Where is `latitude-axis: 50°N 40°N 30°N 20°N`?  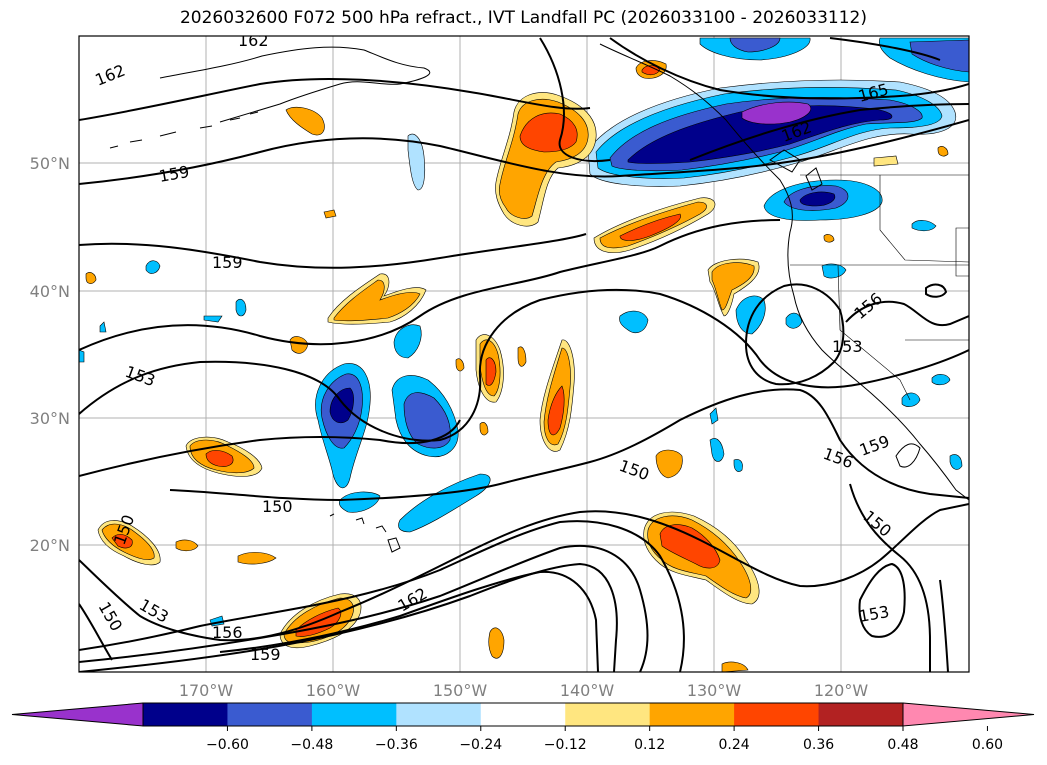
latitude-axis: 50°N 40°N 30°N 20°N is located at coordinates (50, 354).